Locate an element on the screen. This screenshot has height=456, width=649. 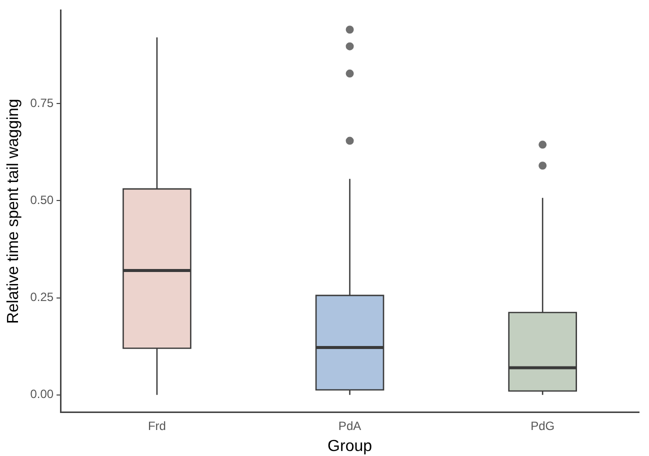
x-tick-label: PdG is located at coordinates (542, 425).